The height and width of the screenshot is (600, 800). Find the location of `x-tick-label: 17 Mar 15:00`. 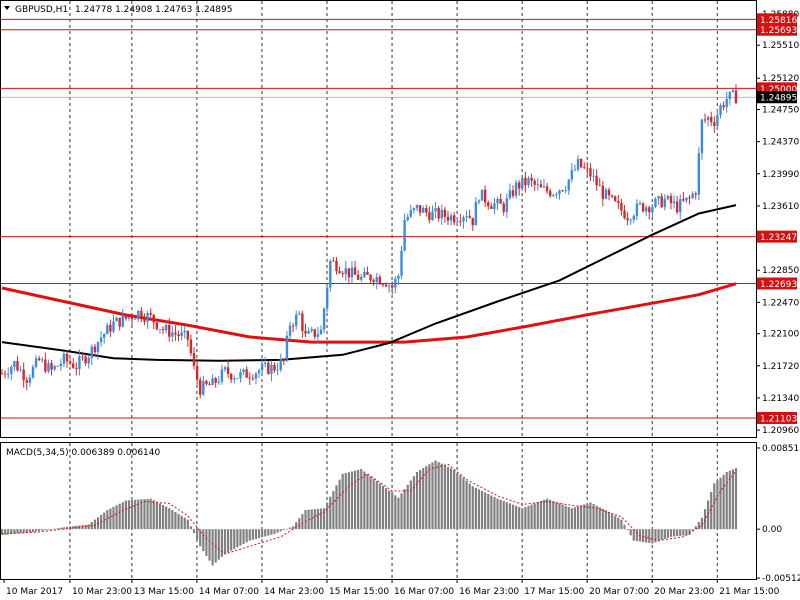

x-tick-label: 17 Mar 15:00 is located at coordinates (554, 592).